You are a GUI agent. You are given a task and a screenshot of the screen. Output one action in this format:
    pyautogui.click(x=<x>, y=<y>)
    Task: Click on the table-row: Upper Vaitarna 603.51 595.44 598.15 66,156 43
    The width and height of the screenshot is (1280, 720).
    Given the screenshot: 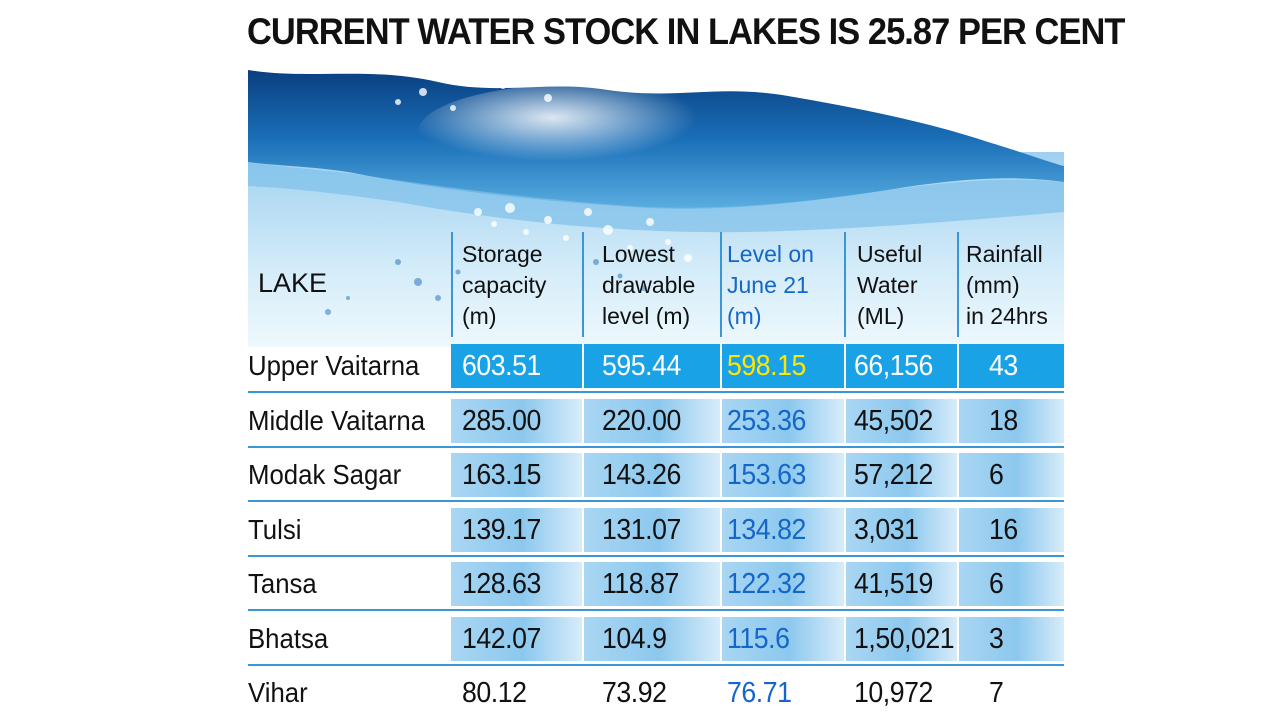 What is the action you would take?
    pyautogui.click(x=656, y=366)
    